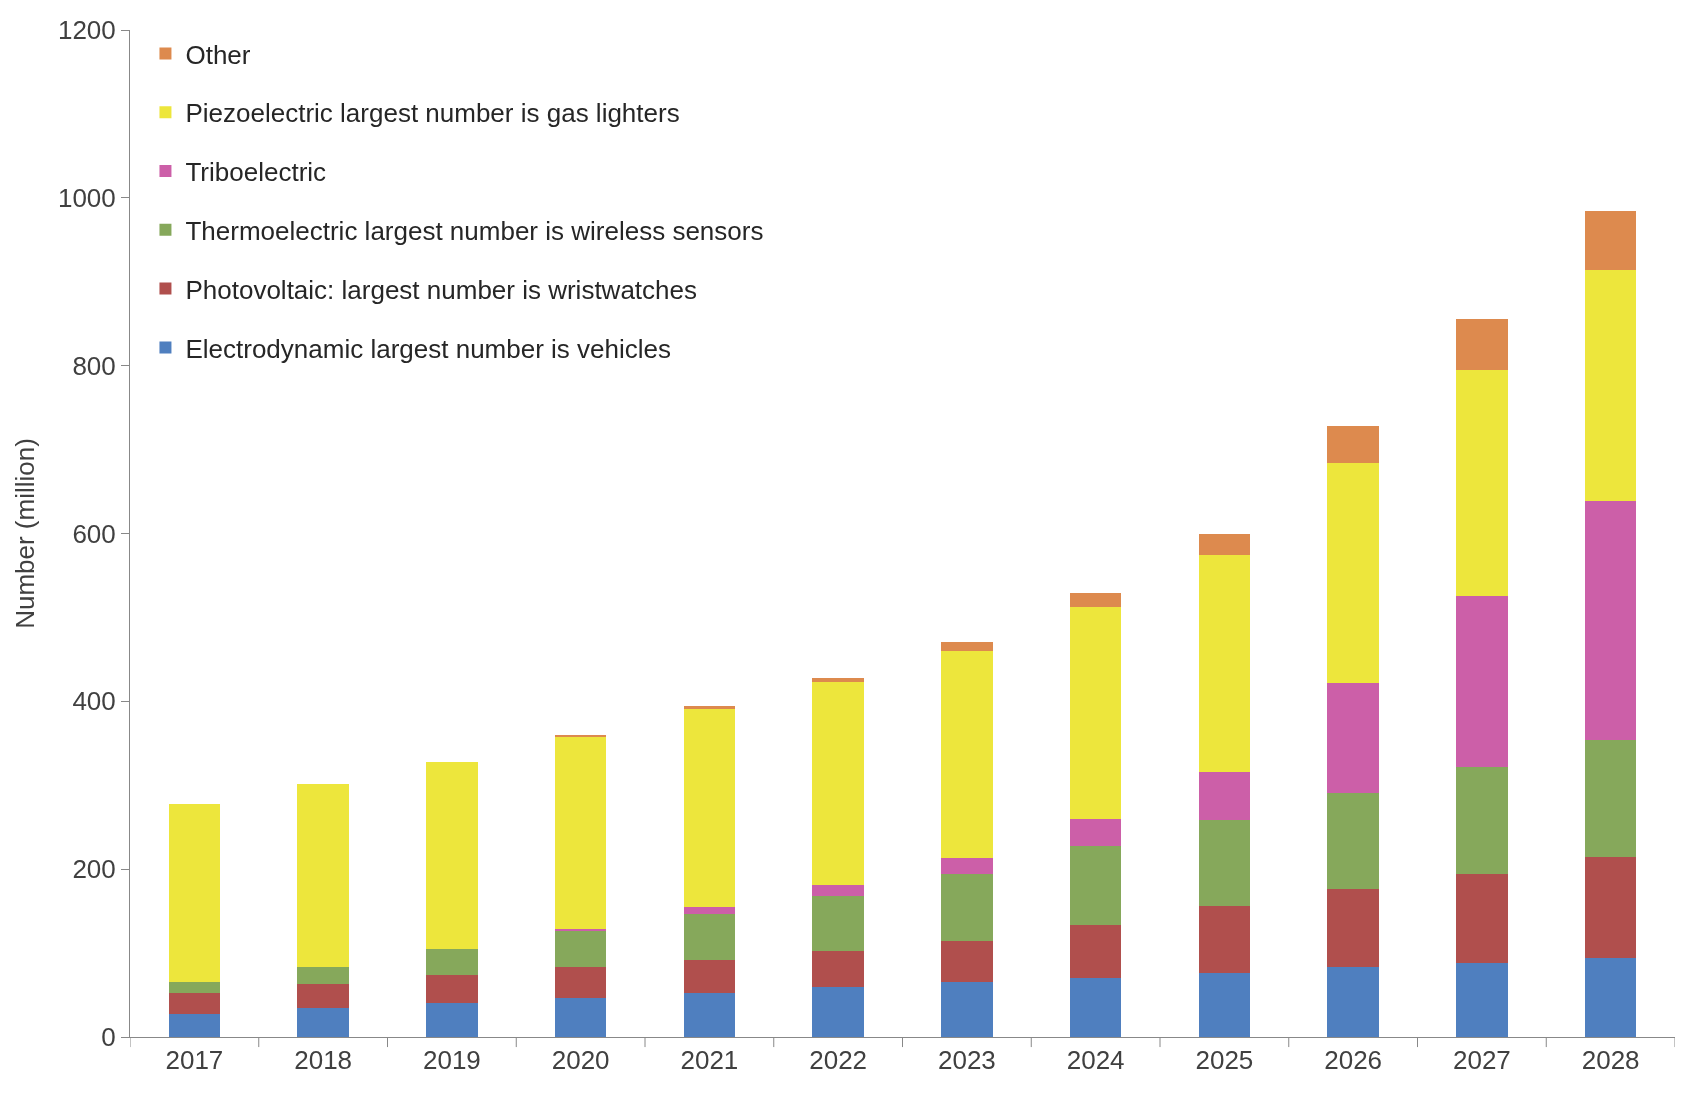  What do you see at coordinates (1353, 1060) in the screenshot?
I see `x-tick-label: 2026` at bounding box center [1353, 1060].